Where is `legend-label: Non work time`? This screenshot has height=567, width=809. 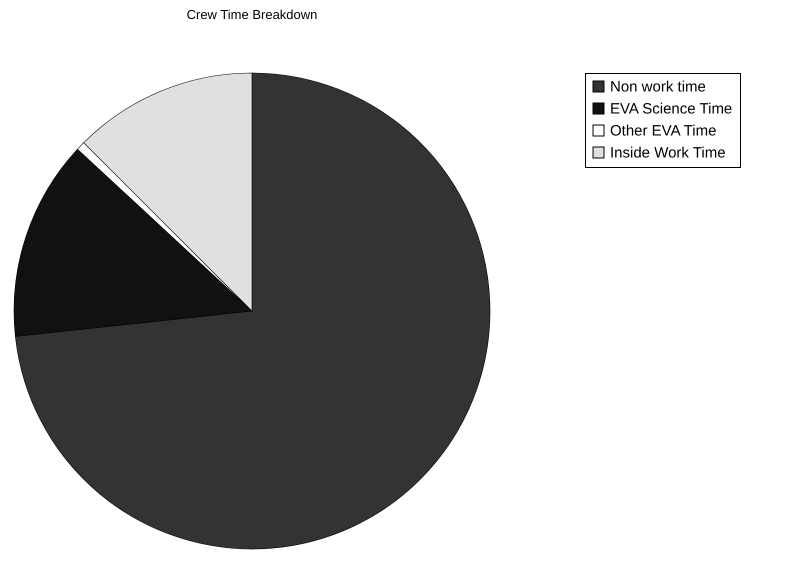 legend-label: Non work time is located at coordinates (658, 87).